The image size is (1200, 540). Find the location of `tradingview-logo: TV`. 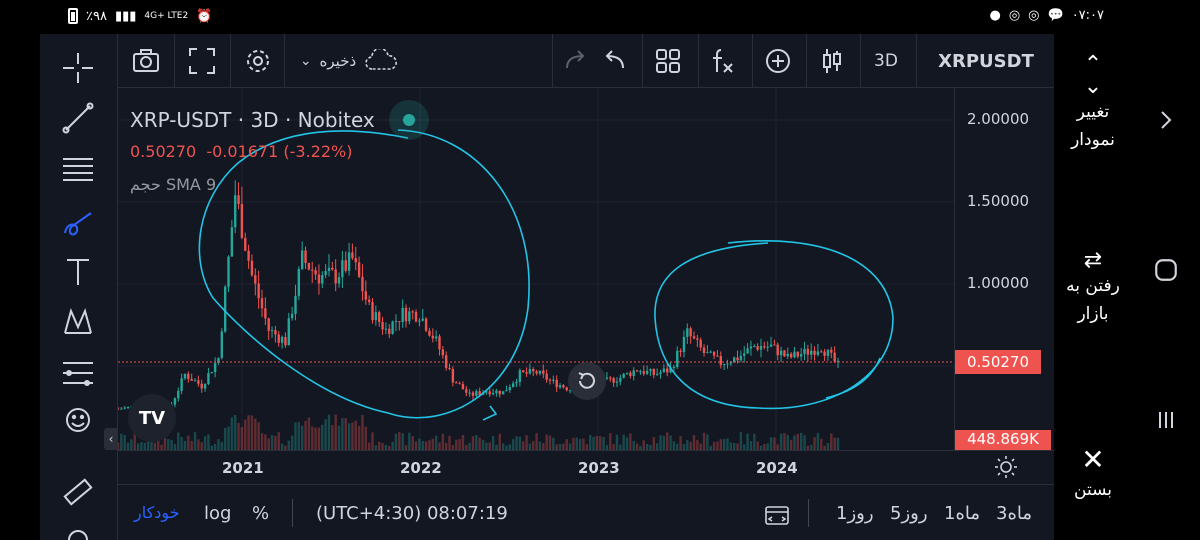

tradingview-logo: TV is located at coordinates (152, 418).